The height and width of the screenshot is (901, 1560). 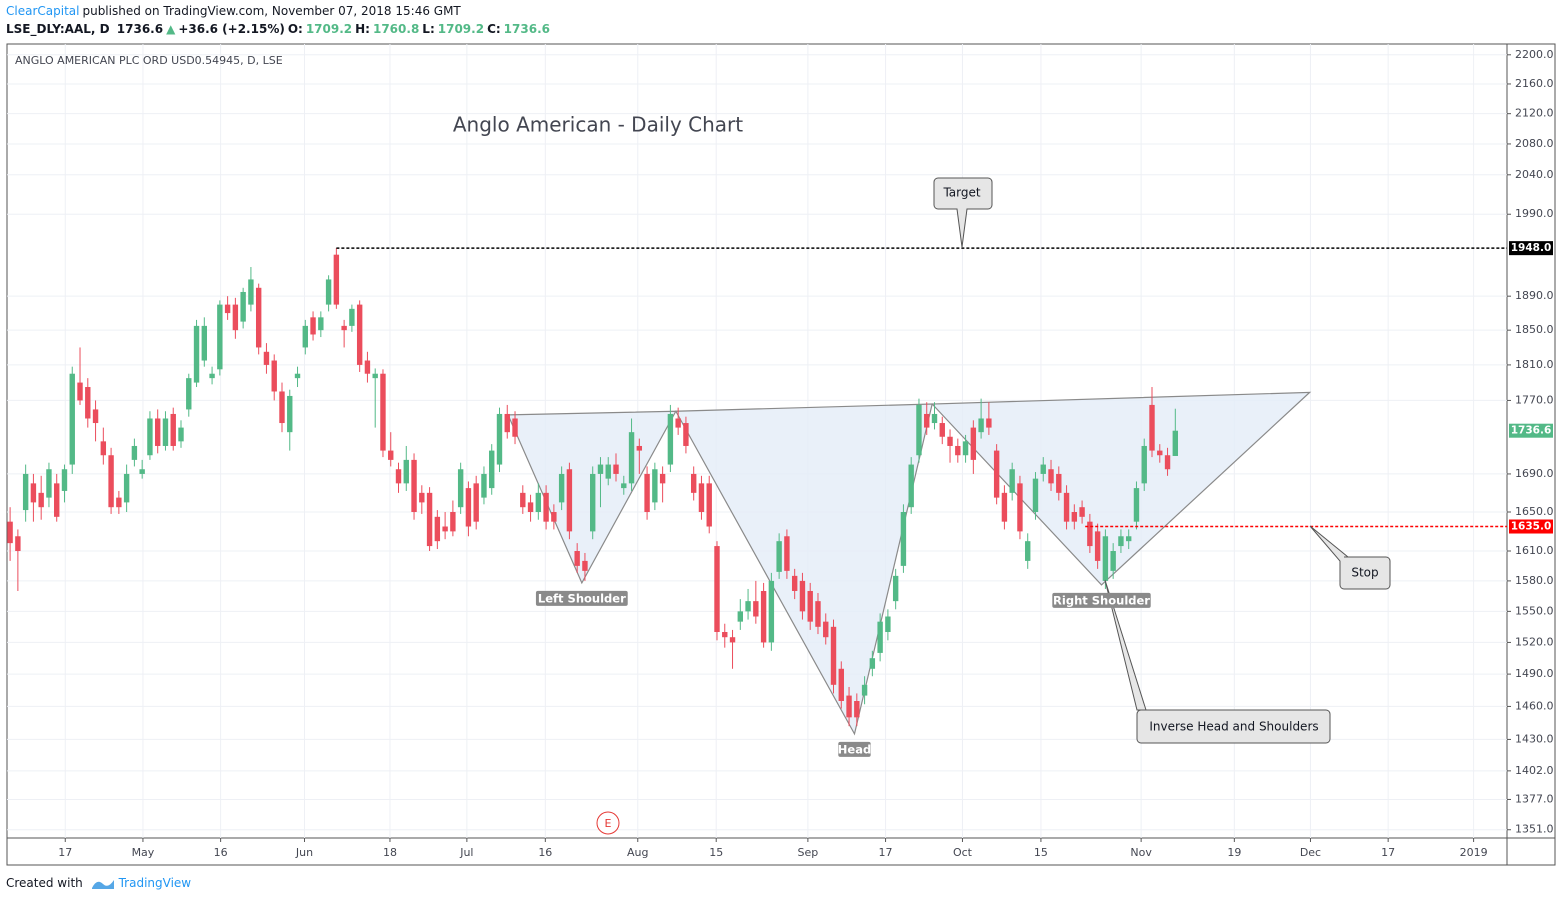 I want to click on x-tick-label: Nov, so click(x=1141, y=852).